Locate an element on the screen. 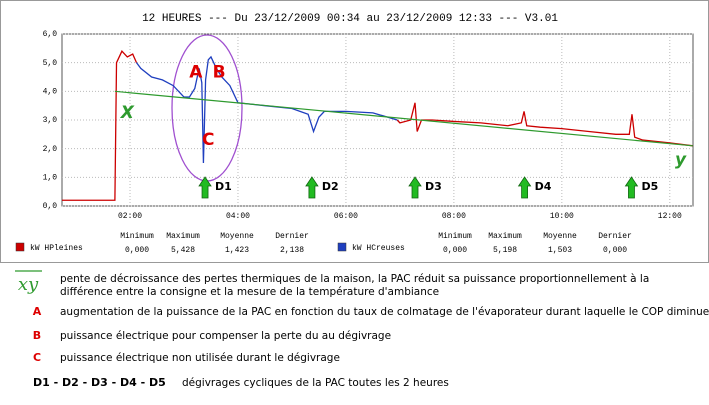 The height and width of the screenshot is (405, 709). defrost-label: D1 is located at coordinates (223, 186).